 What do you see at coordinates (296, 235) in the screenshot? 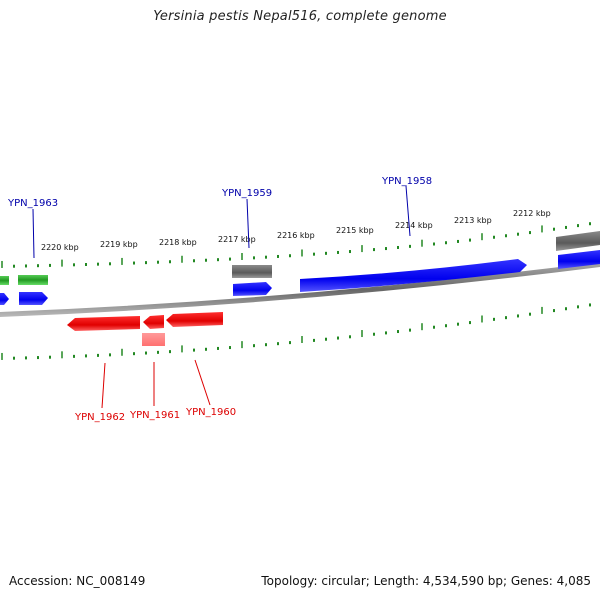
I see `tick-label: 2216 kbp` at bounding box center [296, 235].